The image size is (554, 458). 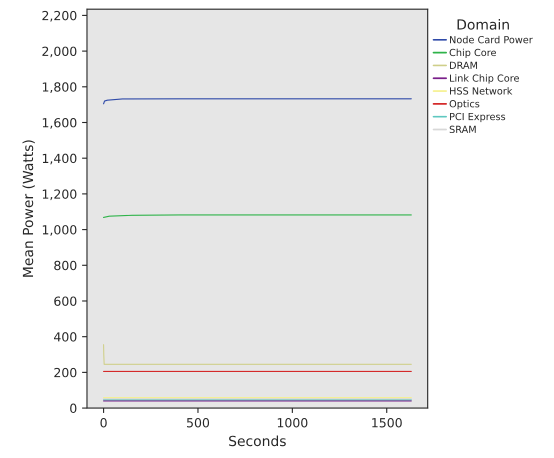 What do you see at coordinates (59, 52) in the screenshot?
I see `y-tick-label: 2,000` at bounding box center [59, 52].